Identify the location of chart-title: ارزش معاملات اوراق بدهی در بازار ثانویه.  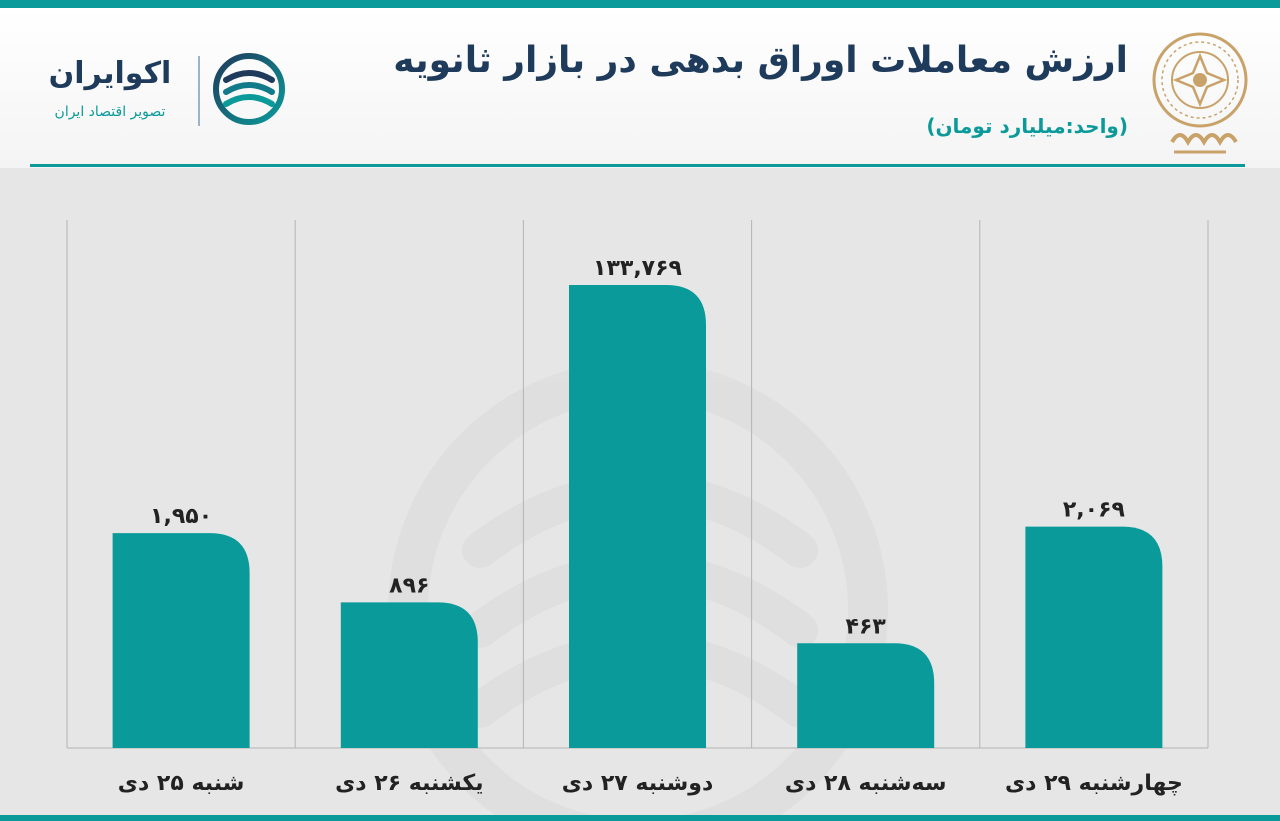
(760, 60).